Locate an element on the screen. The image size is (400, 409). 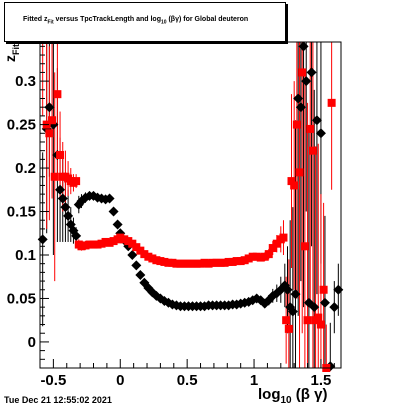
timestamp: Tue Dec 21 12:55:02 2021 is located at coordinates (58, 400).